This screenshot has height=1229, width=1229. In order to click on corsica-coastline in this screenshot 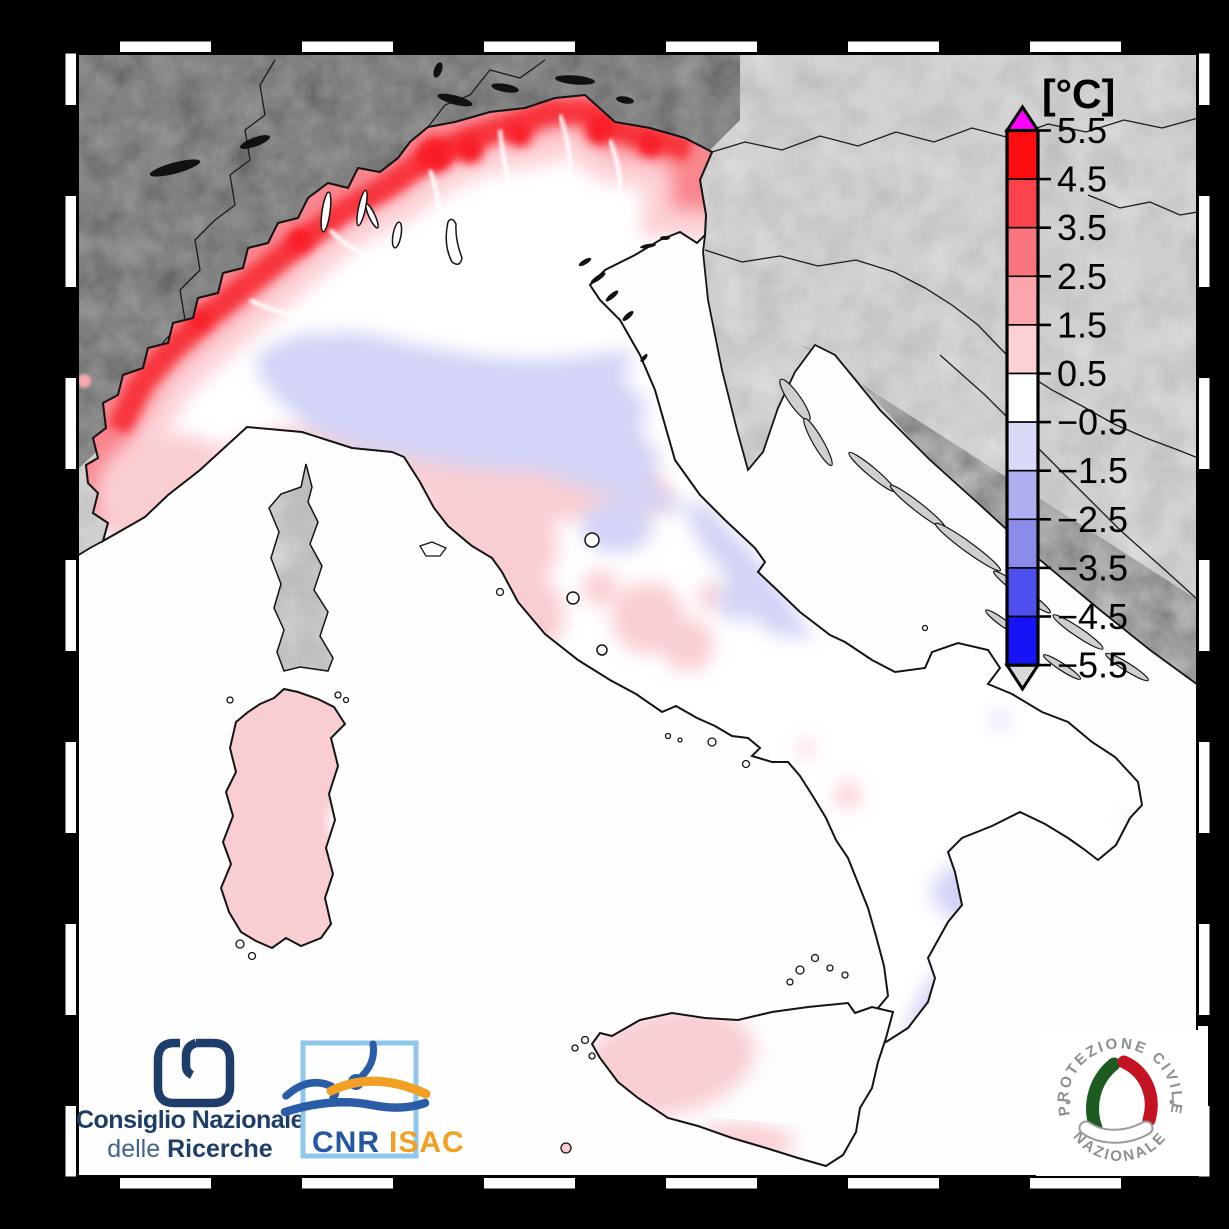, I will do `click(301, 567)`.